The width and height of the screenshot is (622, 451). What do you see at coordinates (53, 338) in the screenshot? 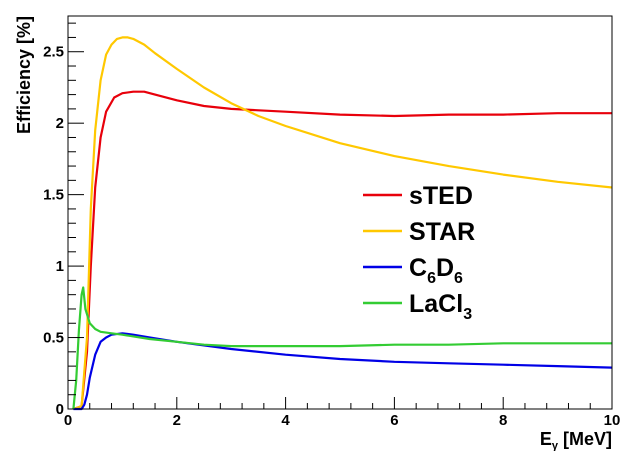
I see `y-tick-label: 0.5` at bounding box center [53, 338].